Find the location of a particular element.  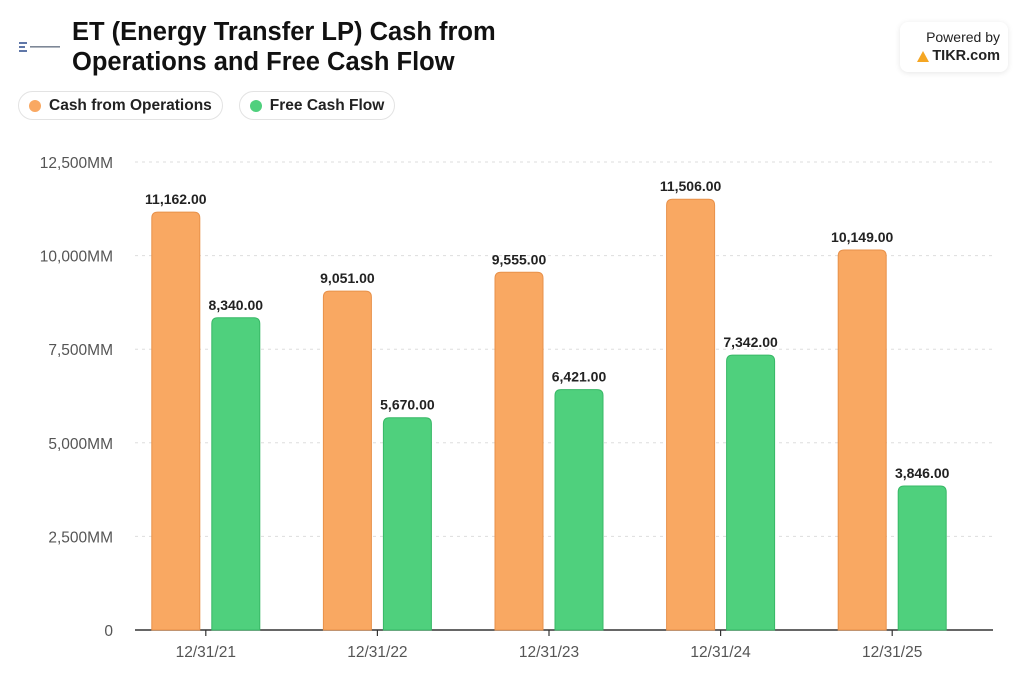

y-tick-label: 2,500MM is located at coordinates (80, 537).